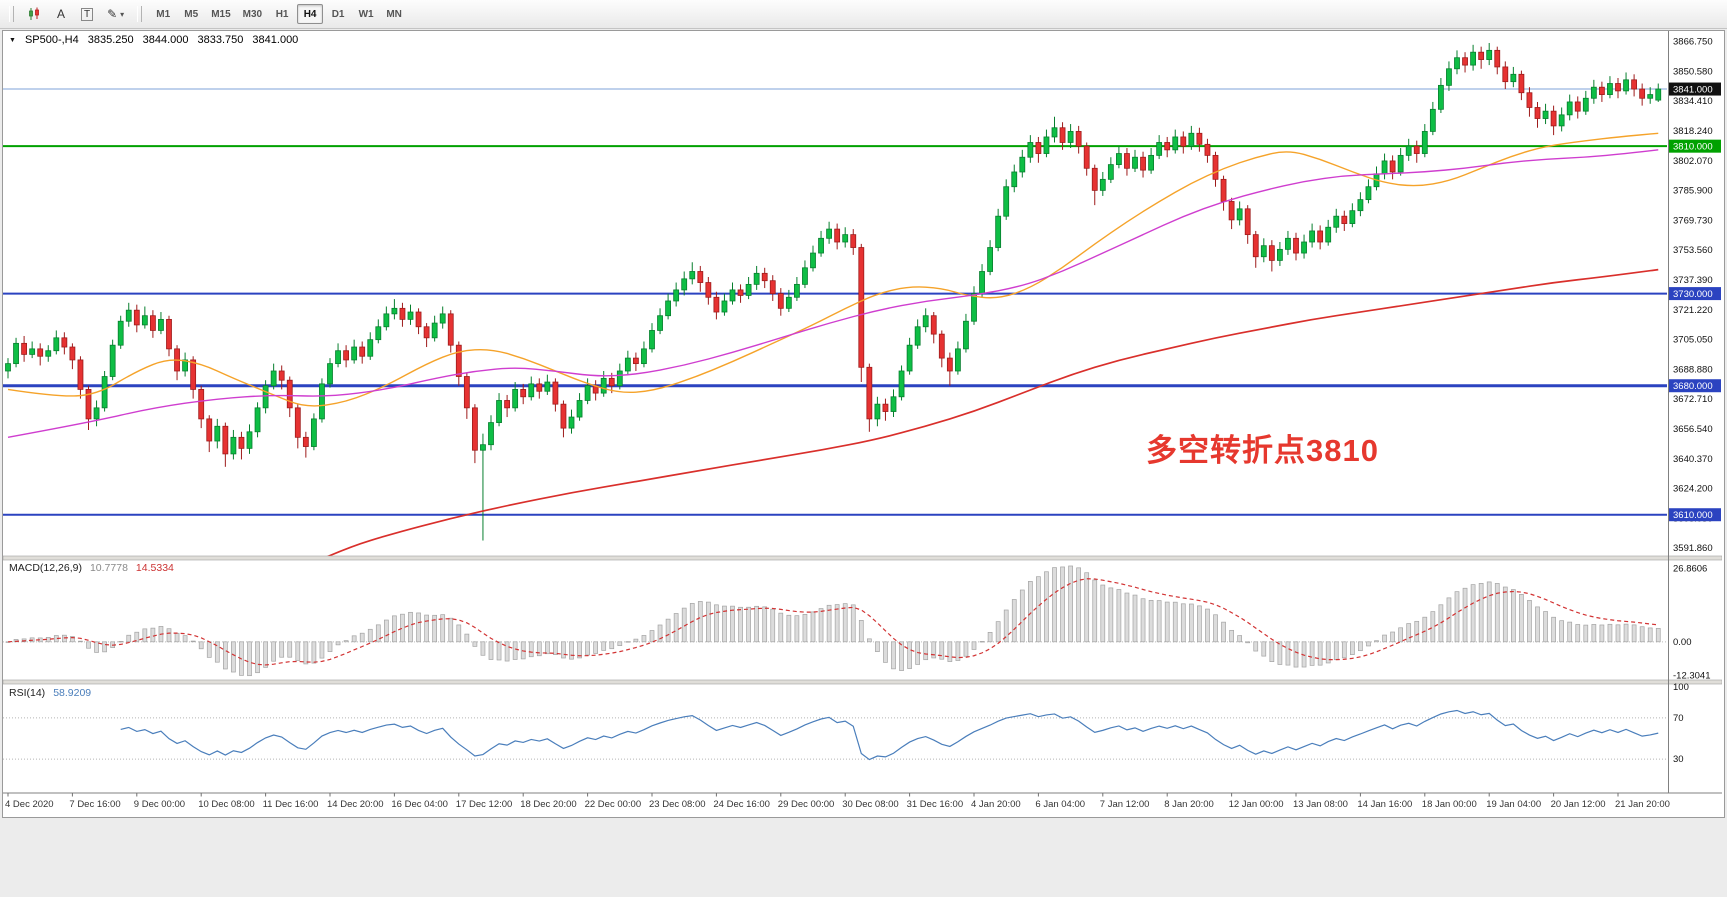 This screenshot has height=897, width=1727. What do you see at coordinates (94, 804) in the screenshot?
I see `time-axis-label: 7 Dec 16:00` at bounding box center [94, 804].